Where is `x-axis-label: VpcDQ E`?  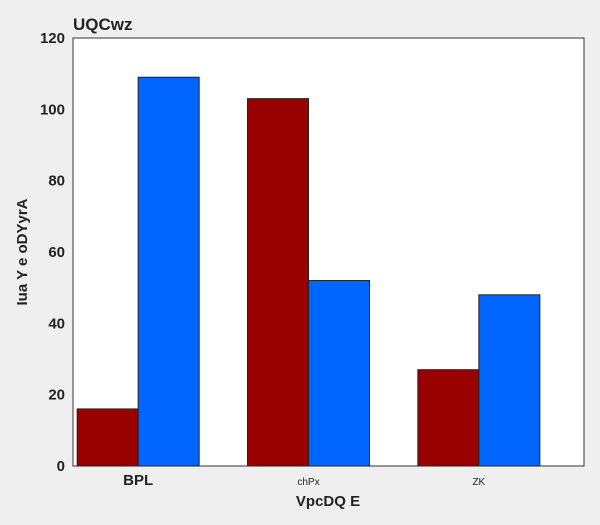
x-axis-label: VpcDQ E is located at coordinates (328, 501).